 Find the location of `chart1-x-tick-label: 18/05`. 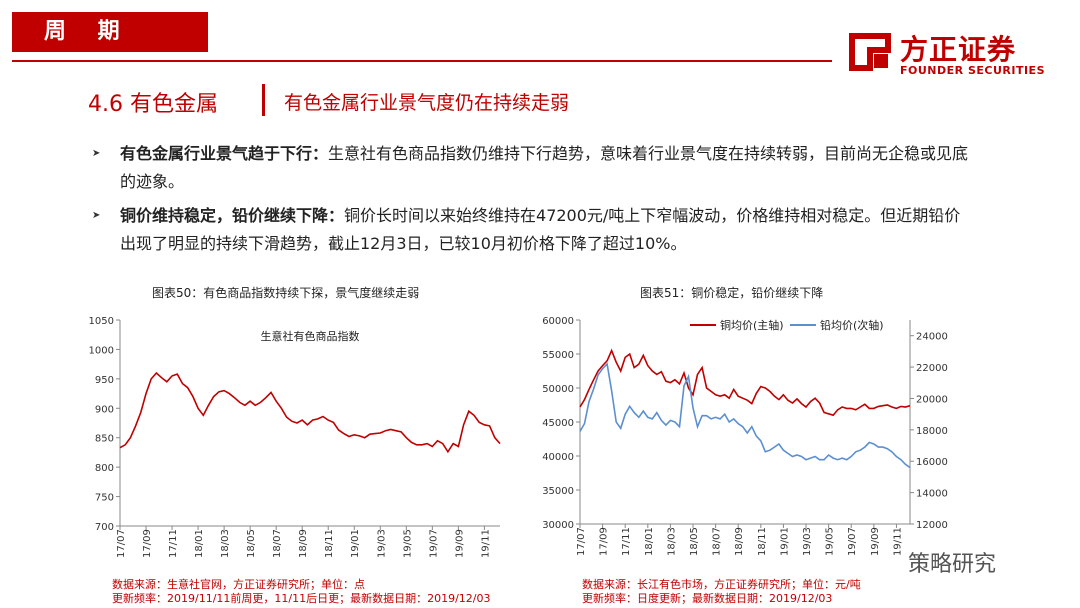

chart1-x-tick-label: 18/05 is located at coordinates (251, 543).